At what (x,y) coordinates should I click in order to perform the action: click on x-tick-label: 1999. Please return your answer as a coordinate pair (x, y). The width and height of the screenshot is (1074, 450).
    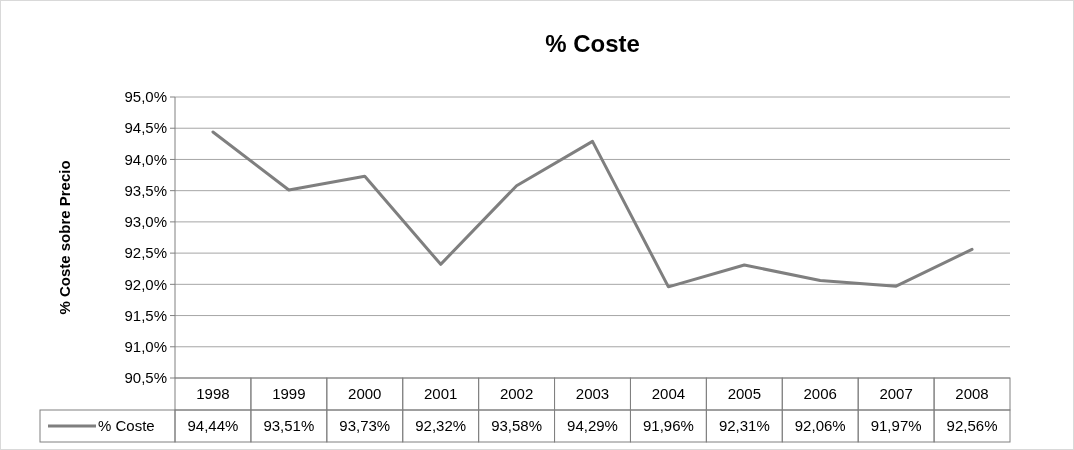
    Looking at the image, I should click on (289, 394).